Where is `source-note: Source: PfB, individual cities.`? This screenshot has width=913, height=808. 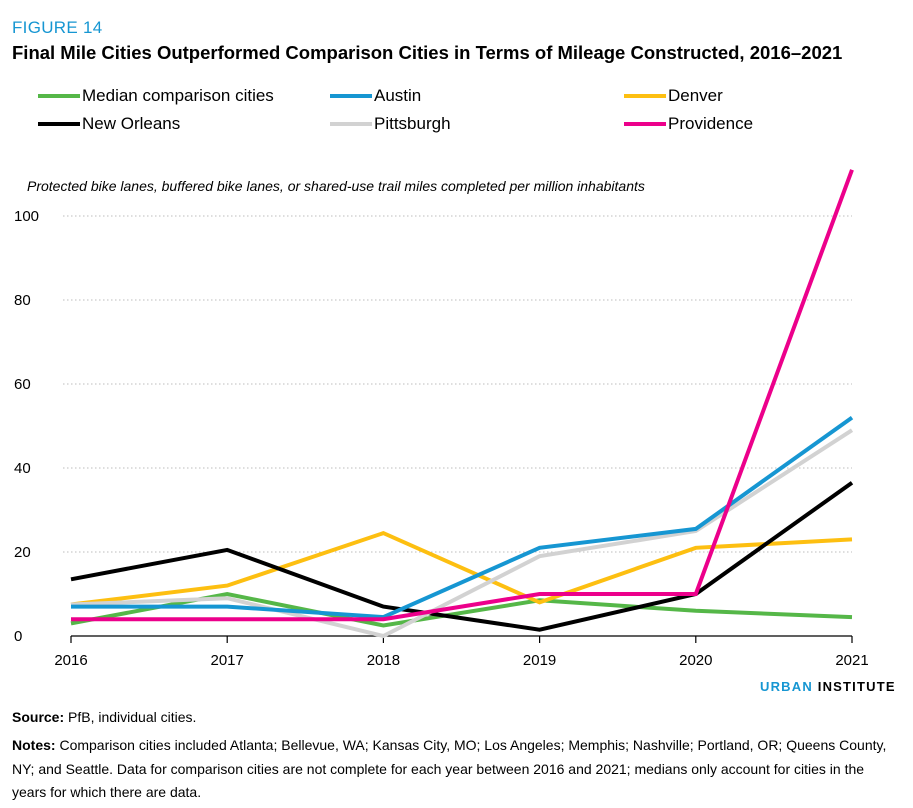 source-note: Source: PfB, individual cities. is located at coordinates (104, 717).